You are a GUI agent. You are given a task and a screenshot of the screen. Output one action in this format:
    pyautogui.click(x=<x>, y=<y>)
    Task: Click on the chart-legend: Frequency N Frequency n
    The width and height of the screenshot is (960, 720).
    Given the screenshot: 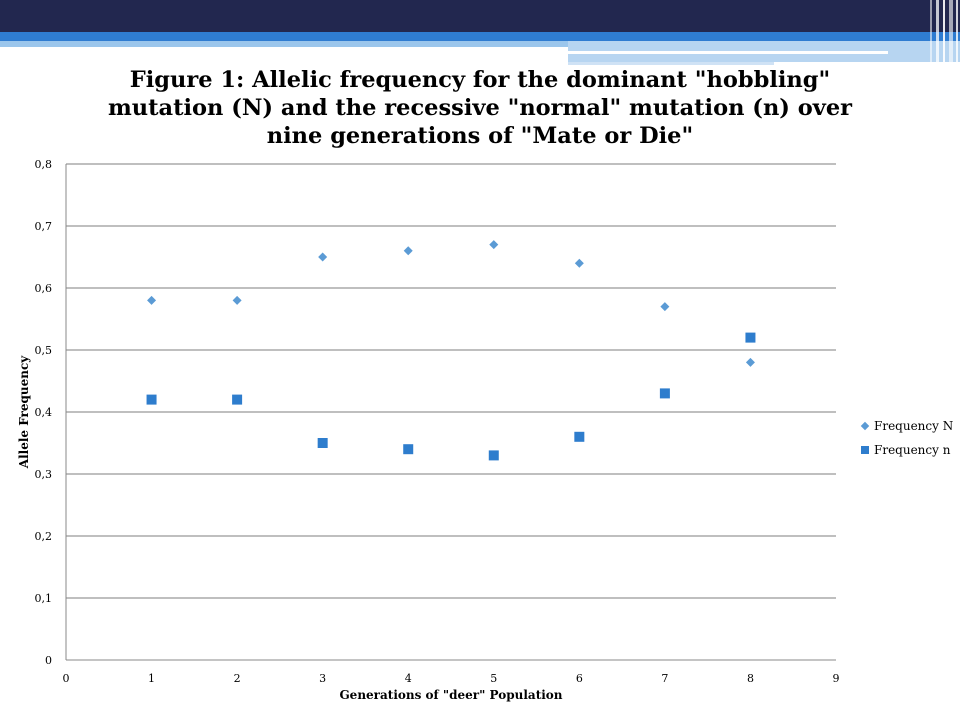 What is the action you would take?
    pyautogui.click(x=905, y=438)
    